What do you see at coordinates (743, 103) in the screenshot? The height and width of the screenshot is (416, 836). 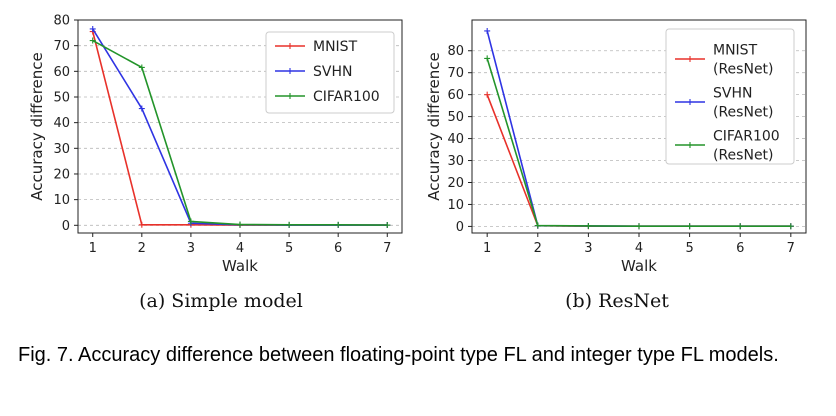 I see `legend-label: SVHN (ResNet)` at bounding box center [743, 103].